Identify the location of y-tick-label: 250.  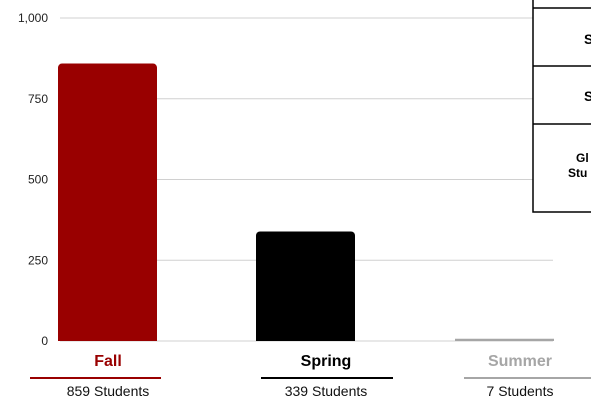
(38, 260).